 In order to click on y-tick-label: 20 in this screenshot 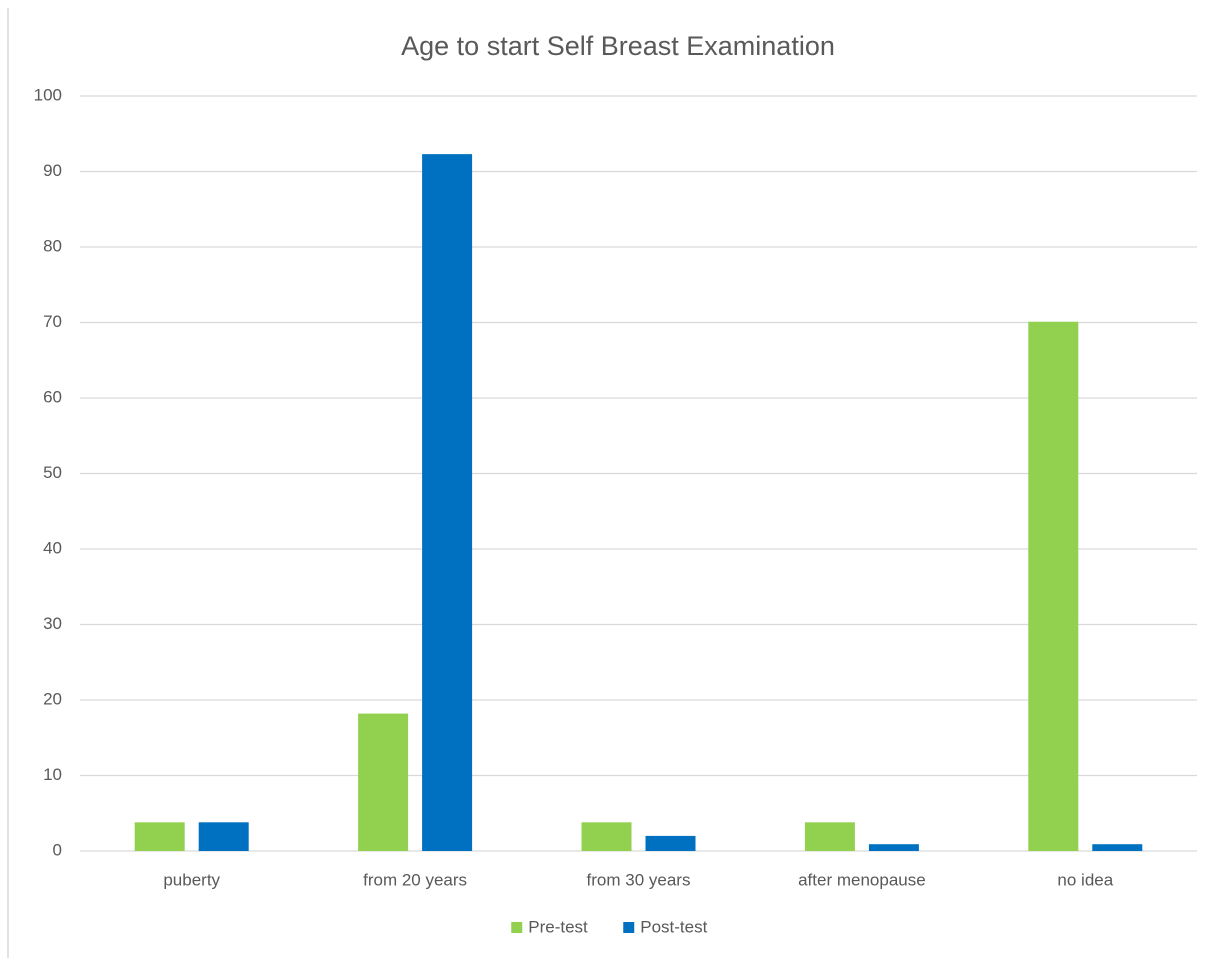, I will do `click(52, 698)`.